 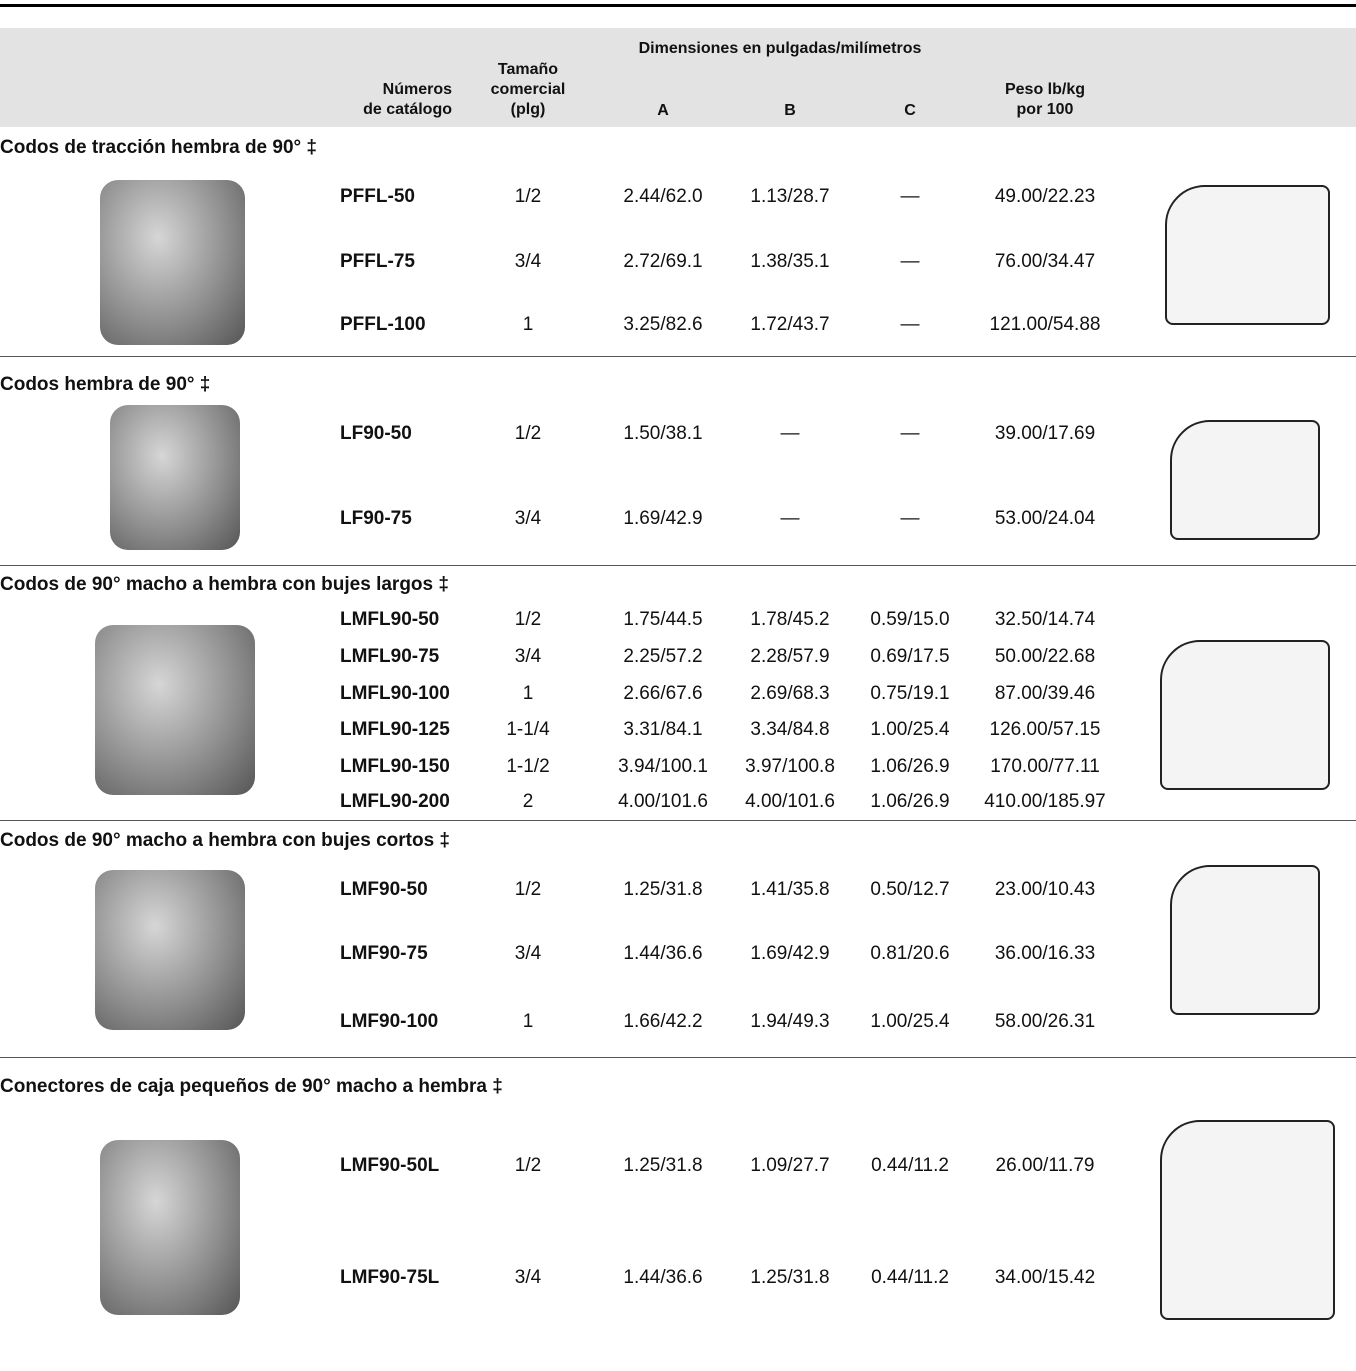 What do you see at coordinates (1045, 109) in the screenshot?
I see `header-line: por 100` at bounding box center [1045, 109].